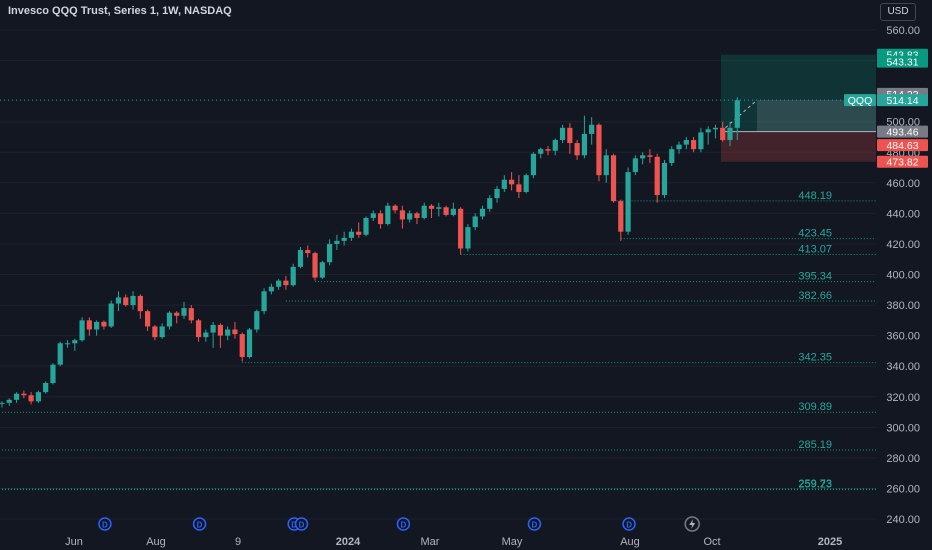 This screenshot has width=932, height=550. Describe the element at coordinates (630, 542) in the screenshot. I see `time-tick-6: Aug` at that location.